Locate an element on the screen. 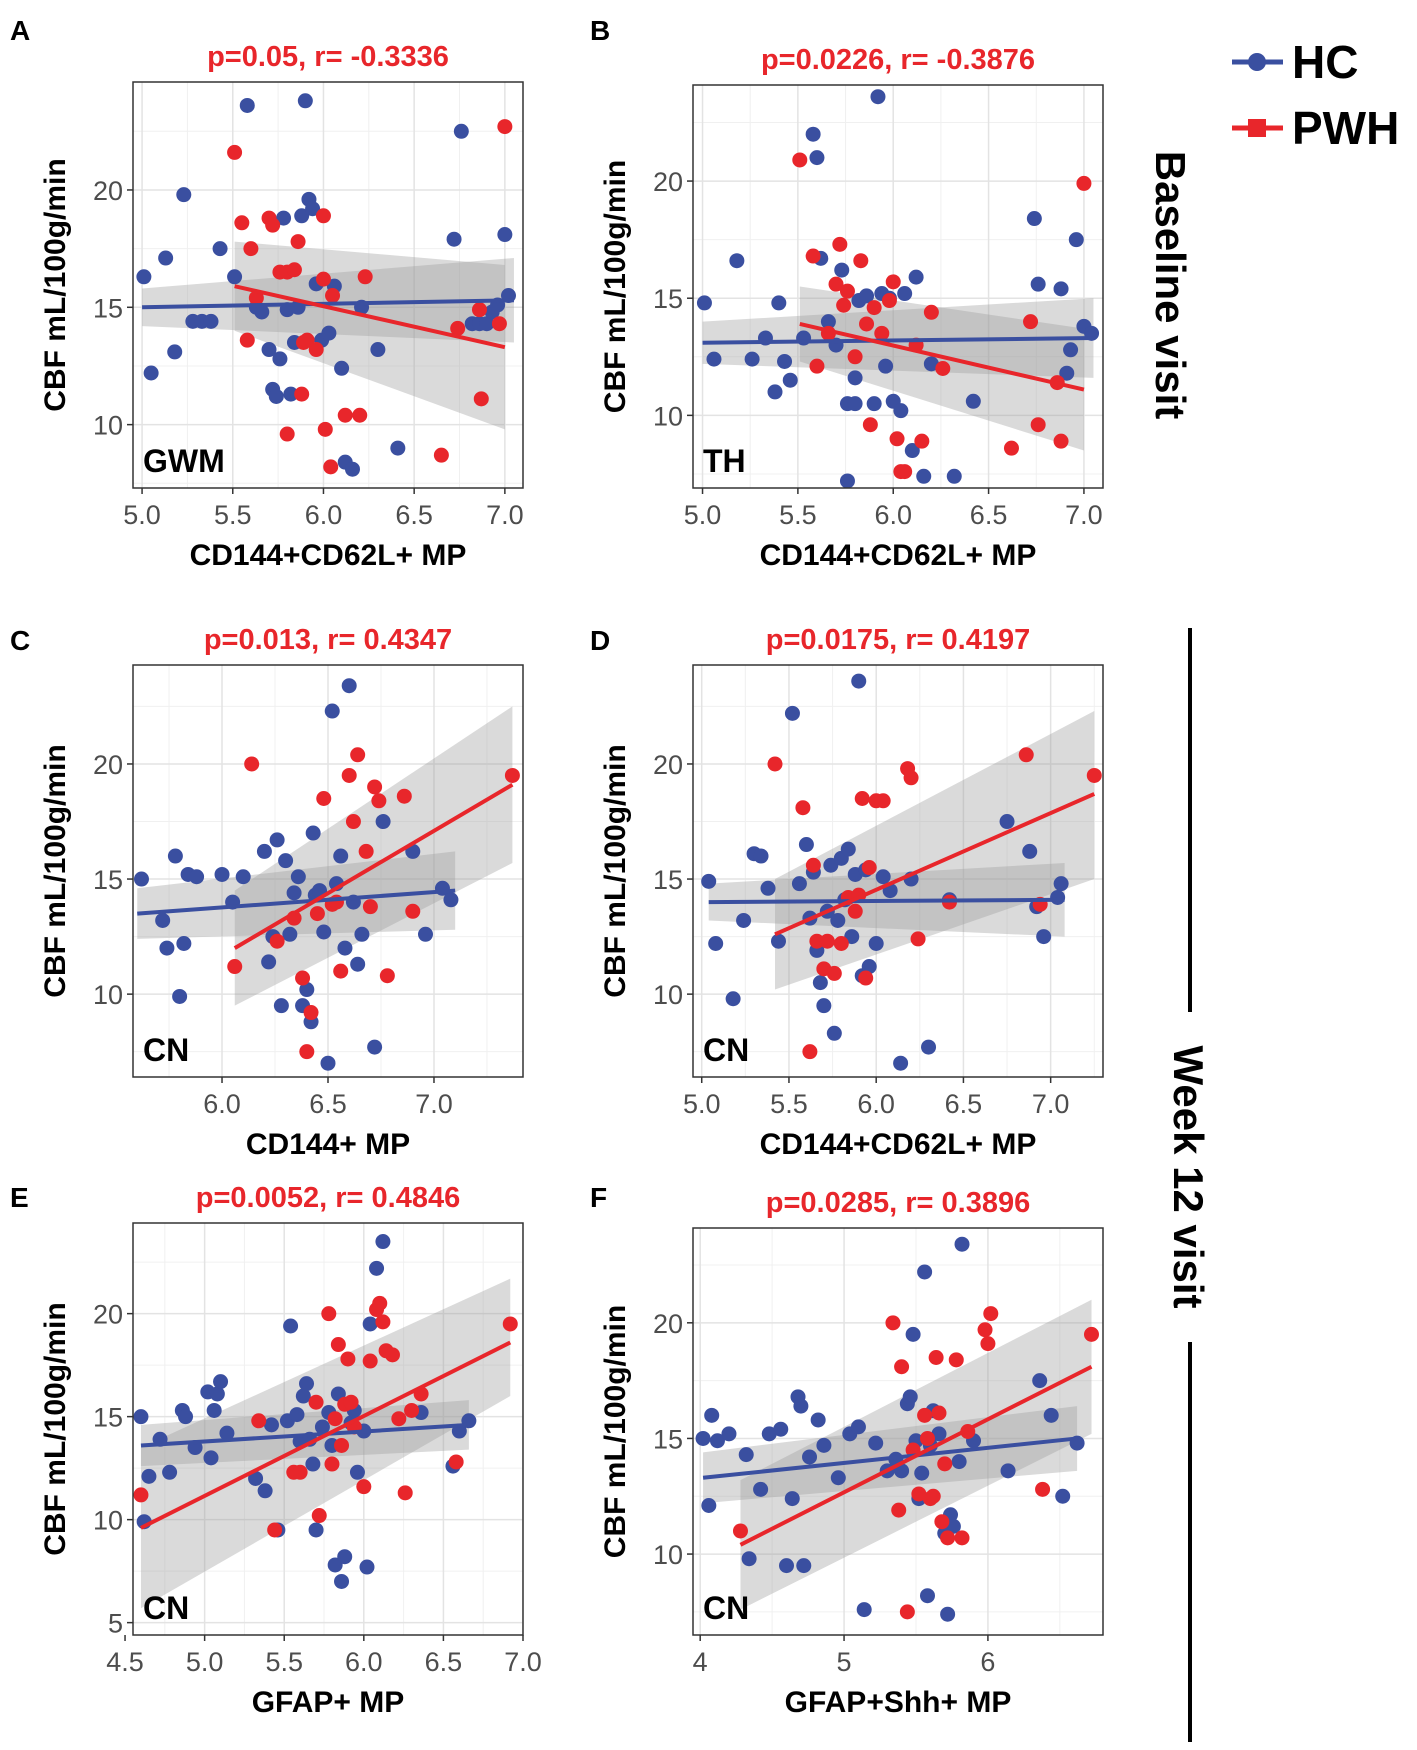 The height and width of the screenshot is (1750, 1417). y-tick-label: 10 is located at coordinates (668, 995).